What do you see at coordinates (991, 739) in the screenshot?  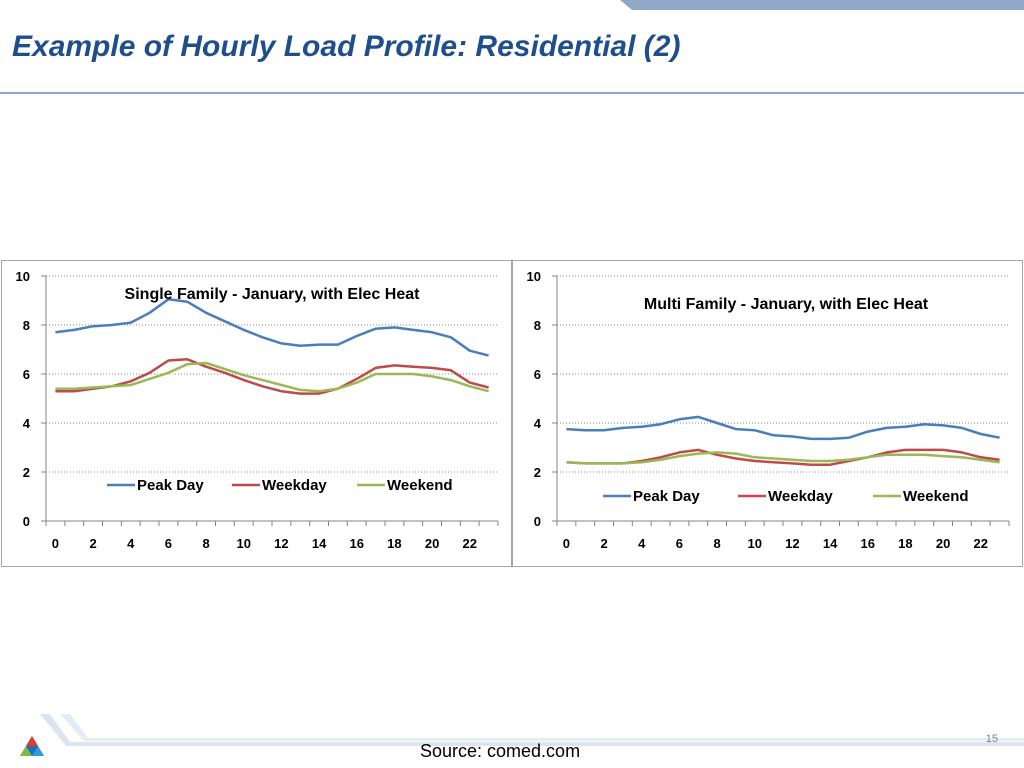 I see `page-number: 15` at bounding box center [991, 739].